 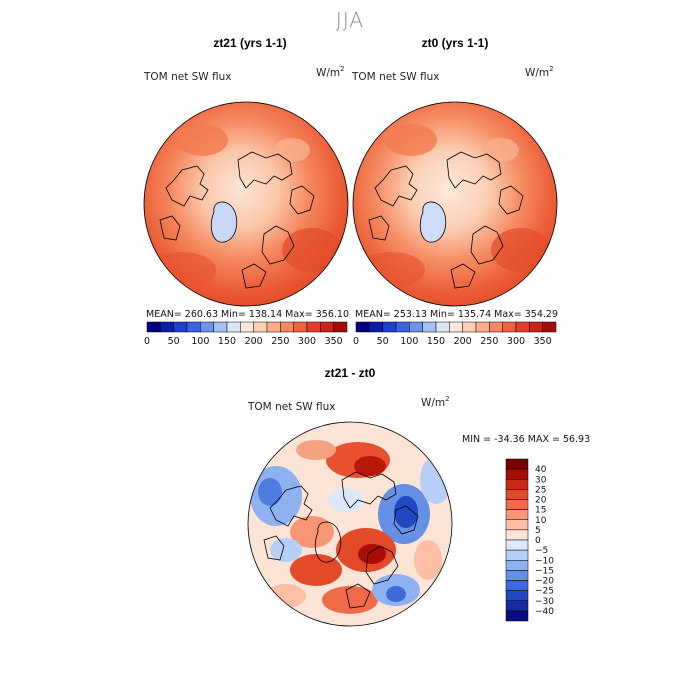 I want to click on panel-3-units-exp: 2, so click(x=447, y=399).